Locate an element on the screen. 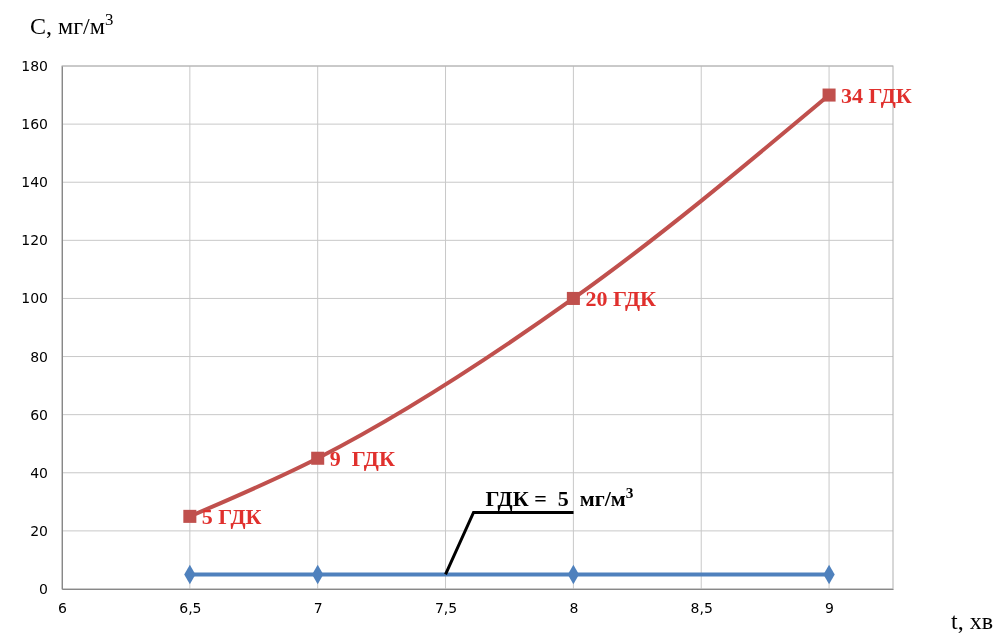 The height and width of the screenshot is (639, 1001). y-tick-label: 80 is located at coordinates (39, 356).